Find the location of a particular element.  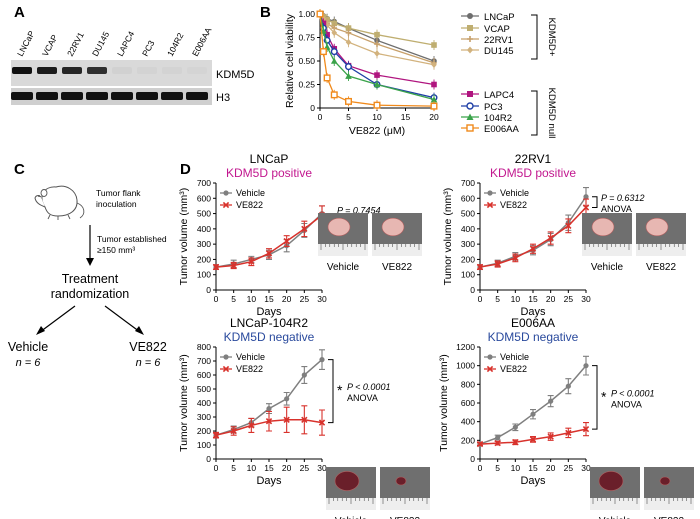

legend-label: LAPC4 is located at coordinates (499, 95).